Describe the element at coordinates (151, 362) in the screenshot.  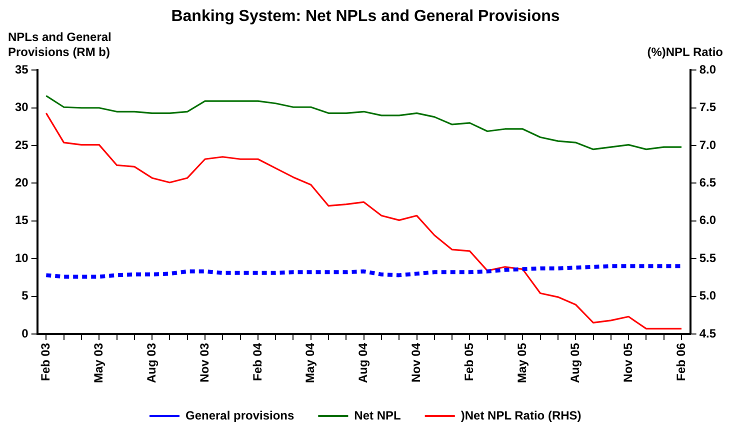
I see `x-tick-label: Aug 03` at that location.